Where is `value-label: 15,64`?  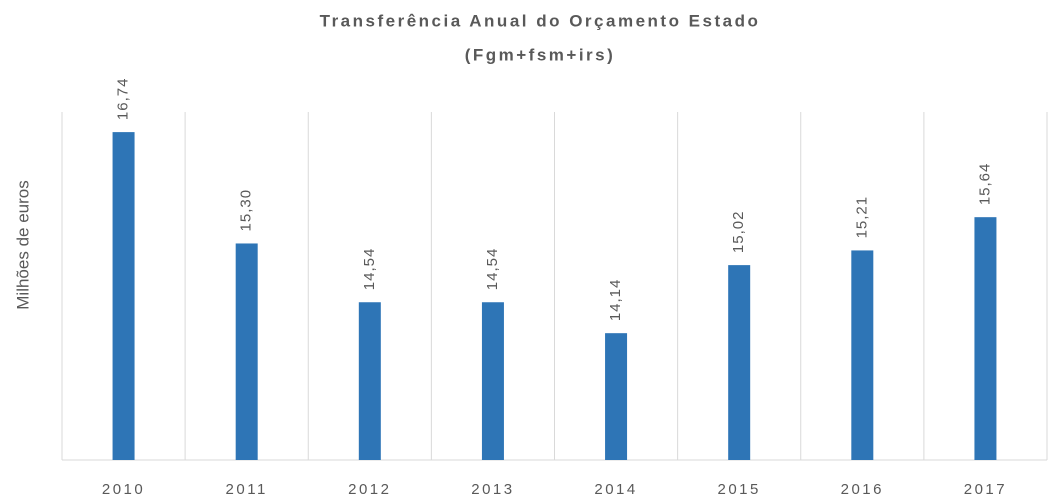 value-label: 15,64 is located at coordinates (984, 184).